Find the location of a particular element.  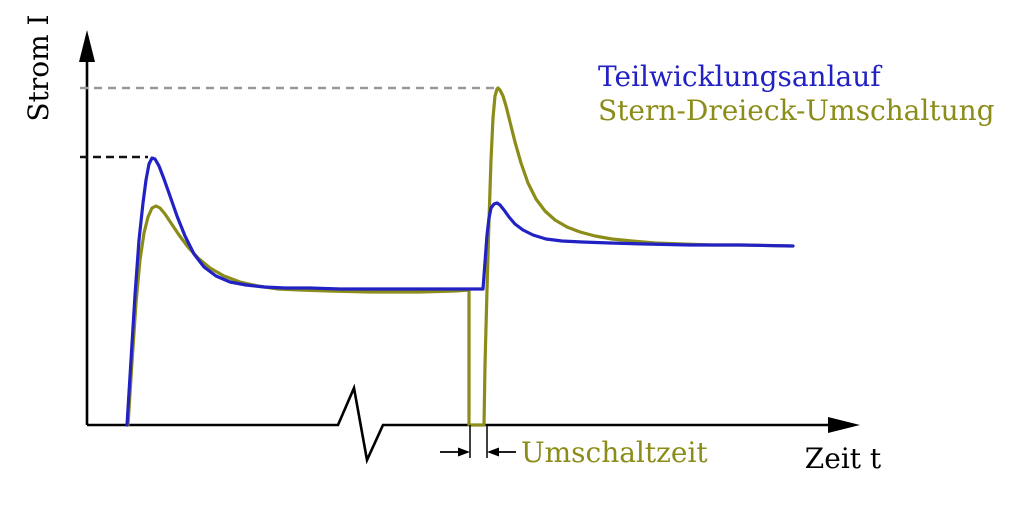

y-axis-label: Strom I is located at coordinates (38, 67).